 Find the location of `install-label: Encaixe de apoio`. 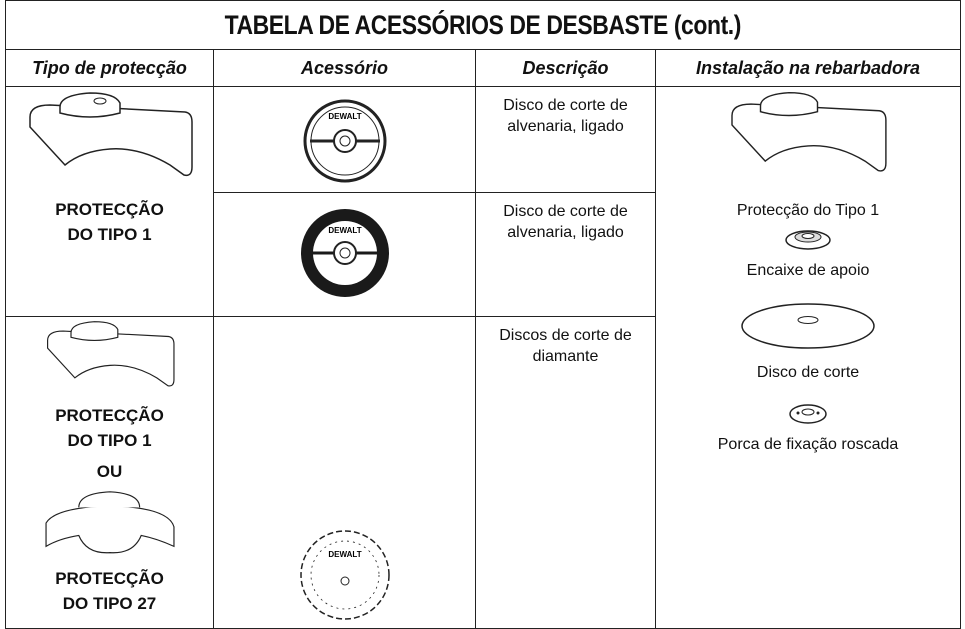

install-label: Encaixe de apoio is located at coordinates (808, 270).